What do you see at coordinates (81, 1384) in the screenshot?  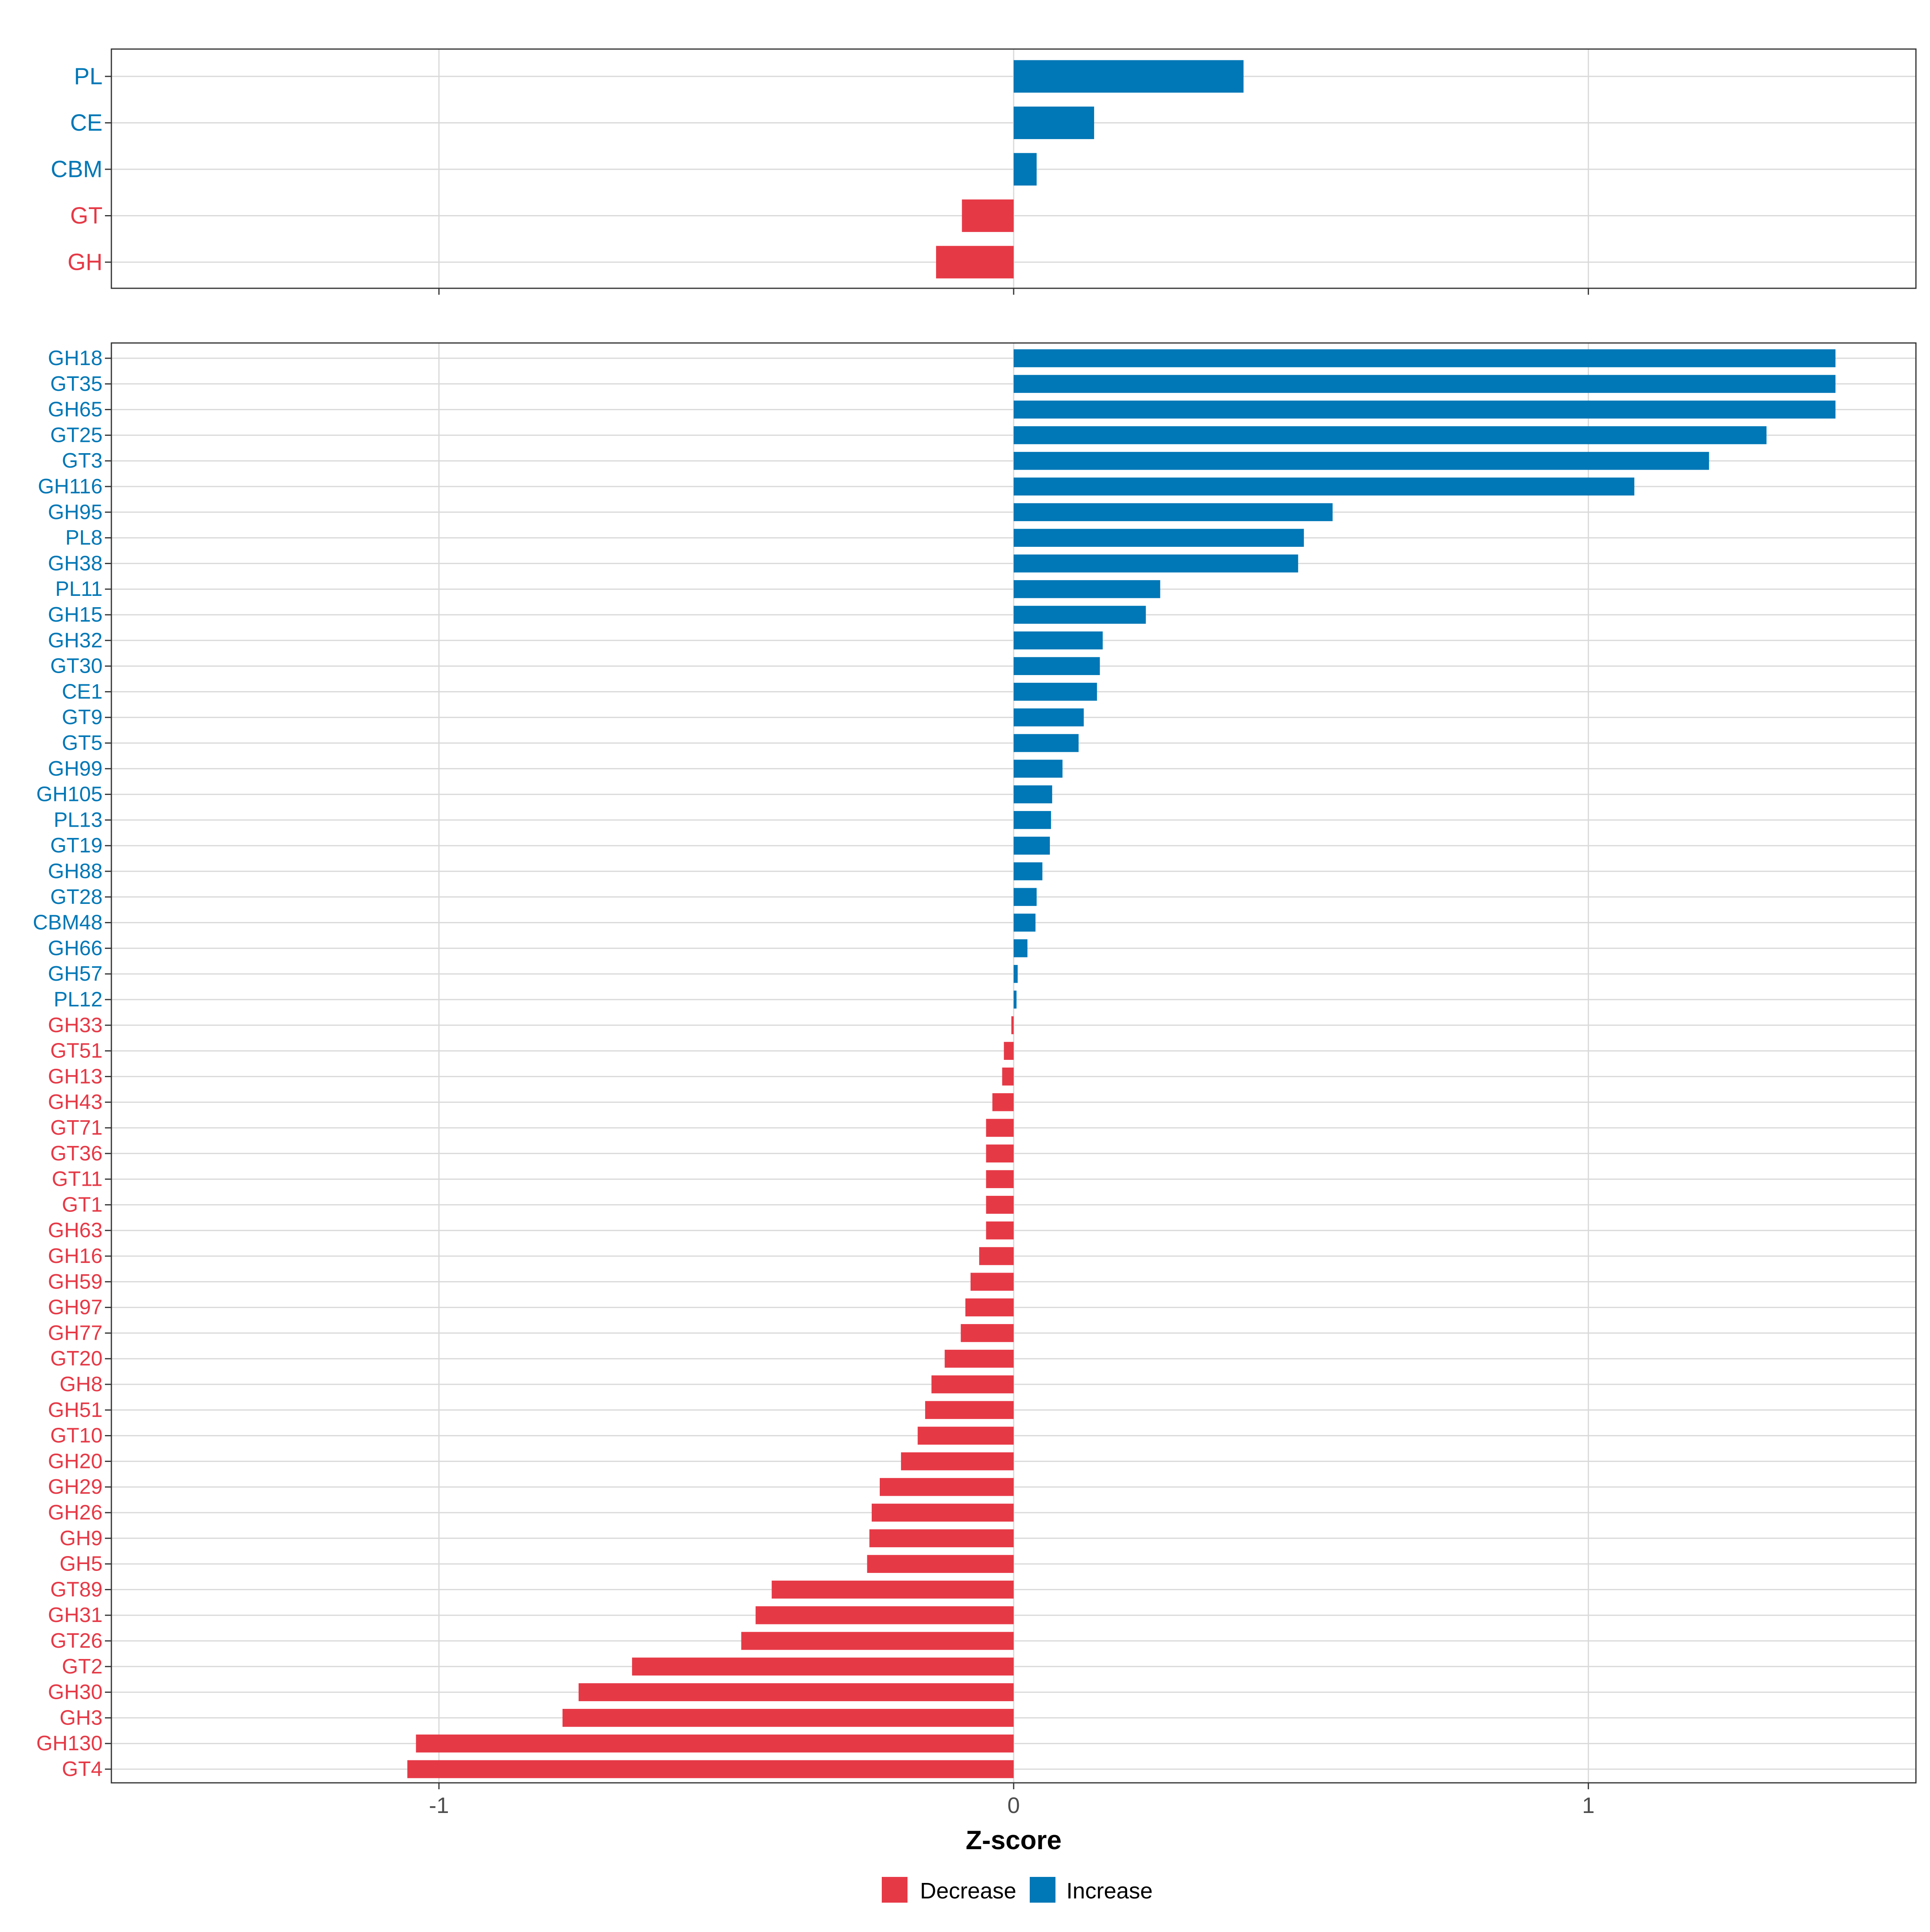 I see `category-label: GH8` at bounding box center [81, 1384].